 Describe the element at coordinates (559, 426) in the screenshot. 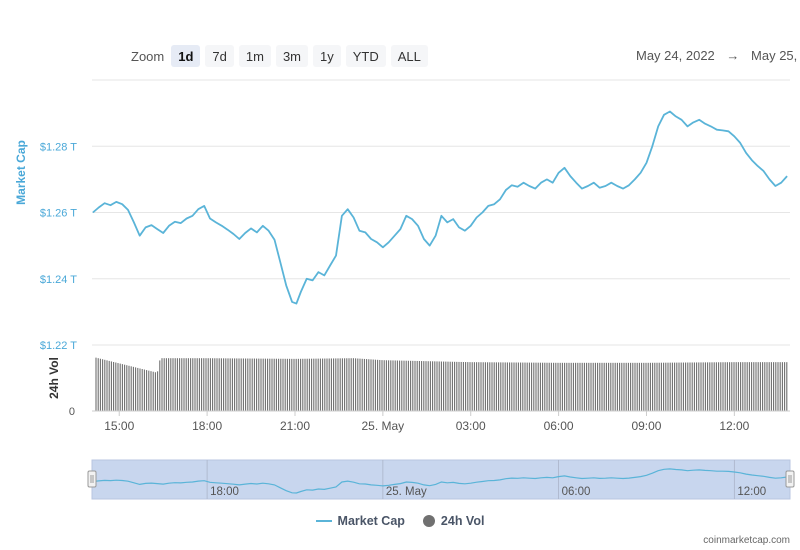

I see `x-tick-label: 06:00` at that location.